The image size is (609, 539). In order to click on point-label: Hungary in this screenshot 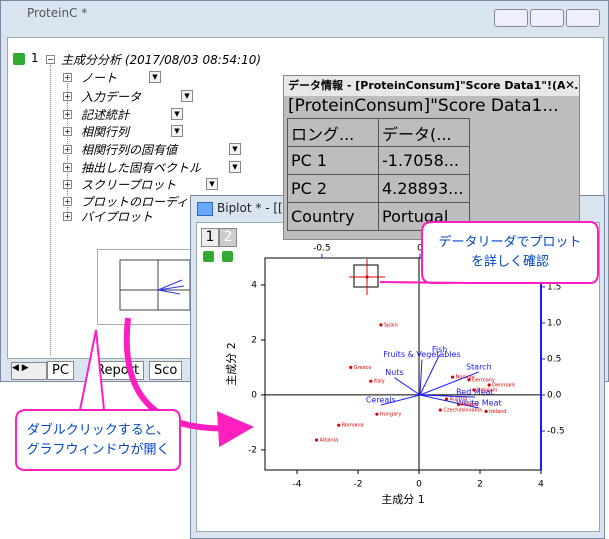, I will do `click(390, 415)`.